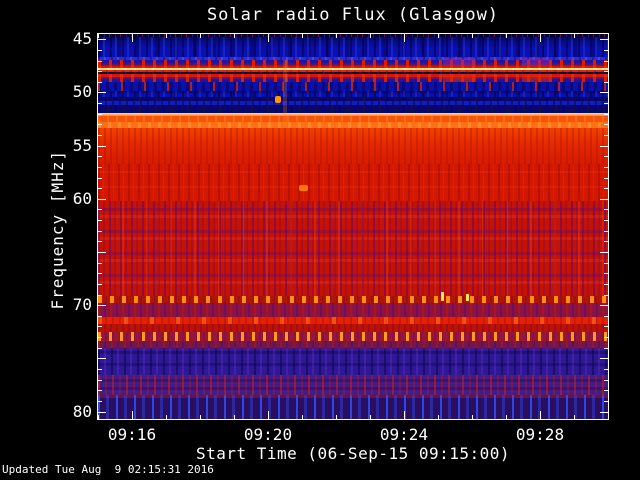 This screenshot has width=640, height=480. I want to click on band-indigo, so click(353, 362).